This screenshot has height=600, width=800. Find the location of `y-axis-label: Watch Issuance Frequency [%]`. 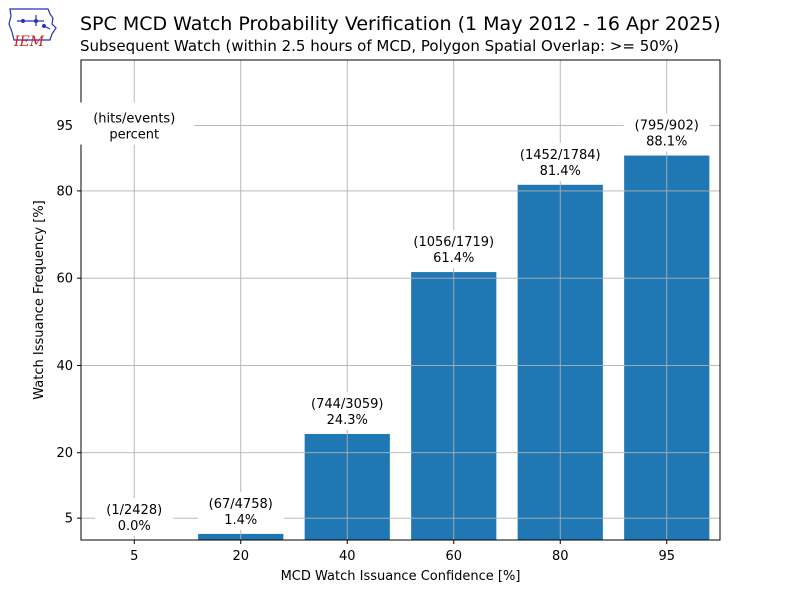

y-axis-label: Watch Issuance Frequency [%] is located at coordinates (39, 300).